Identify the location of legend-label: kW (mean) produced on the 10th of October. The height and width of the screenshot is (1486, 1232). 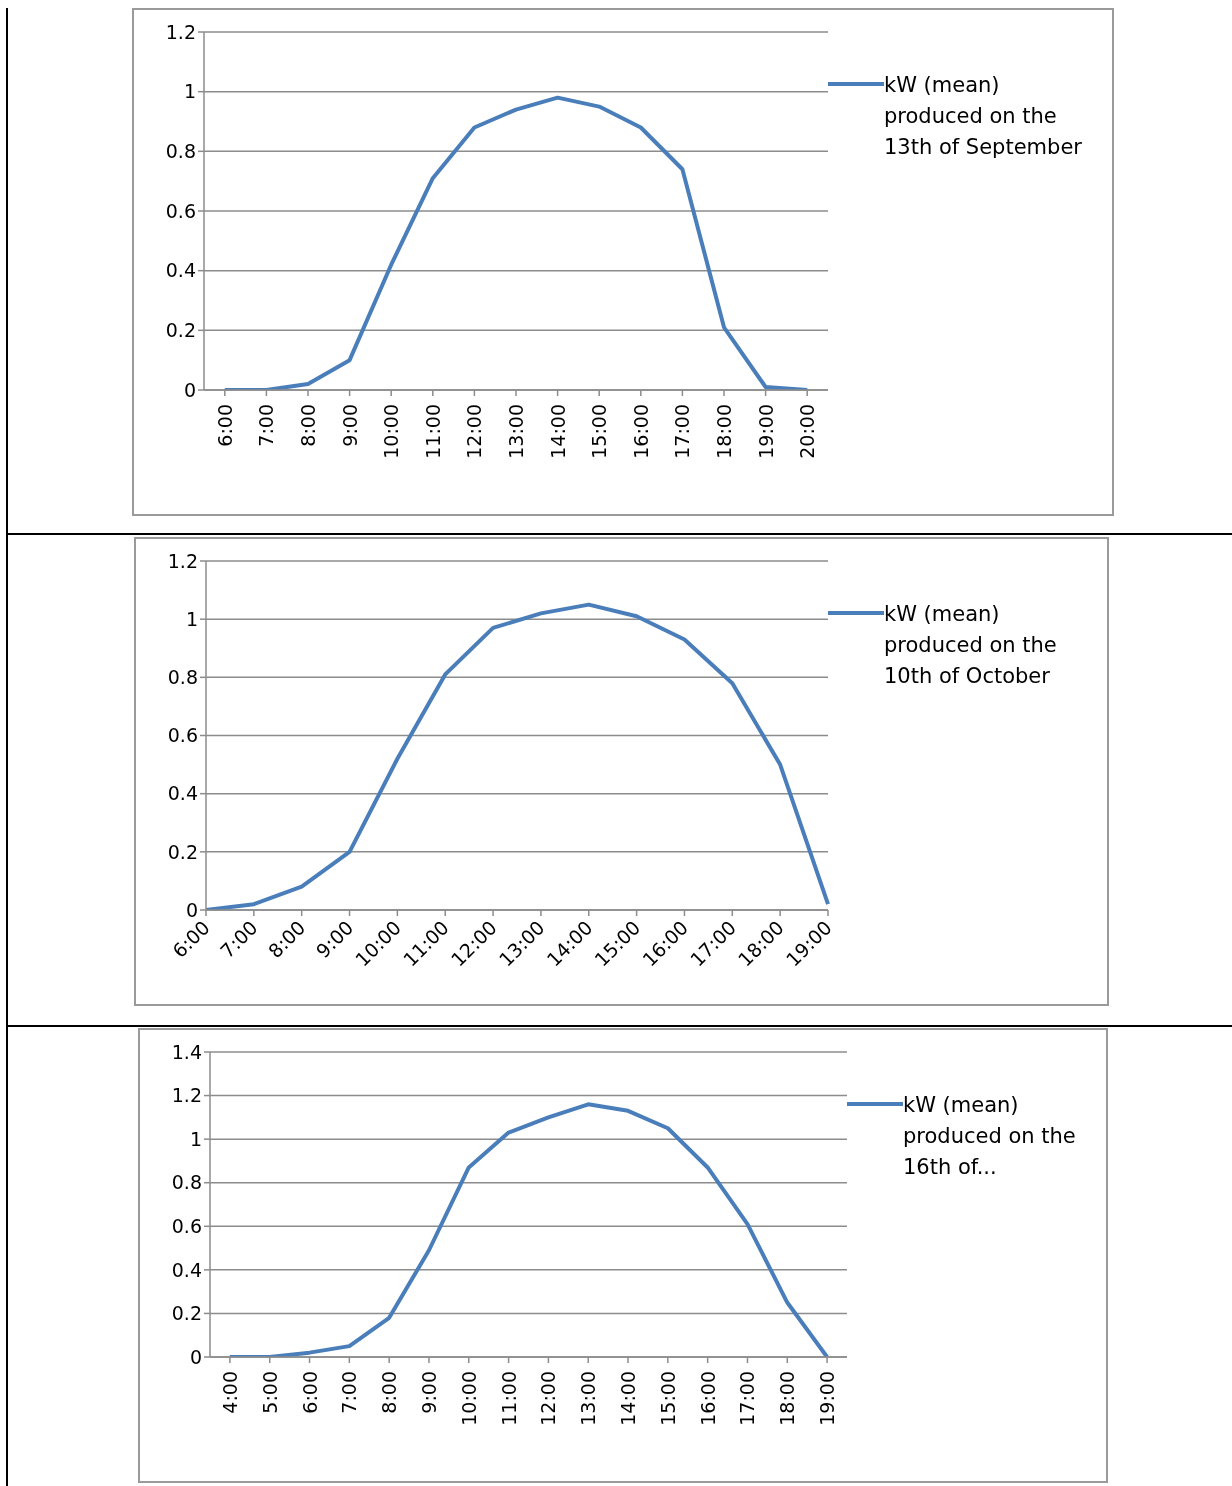
(971, 645).